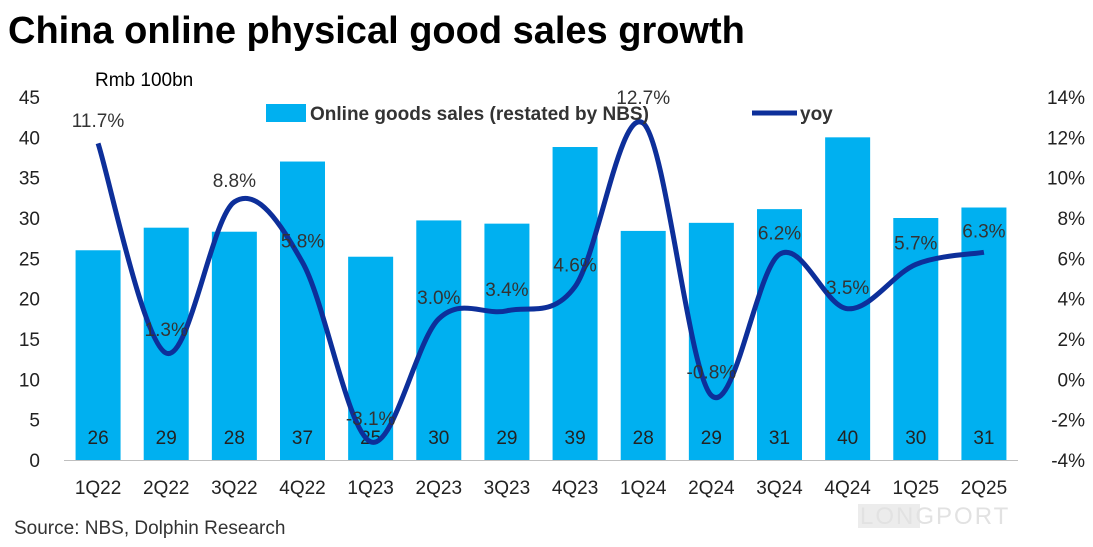 The image size is (1093, 547). I want to click on right-tick-label: 14%, so click(1066, 98).